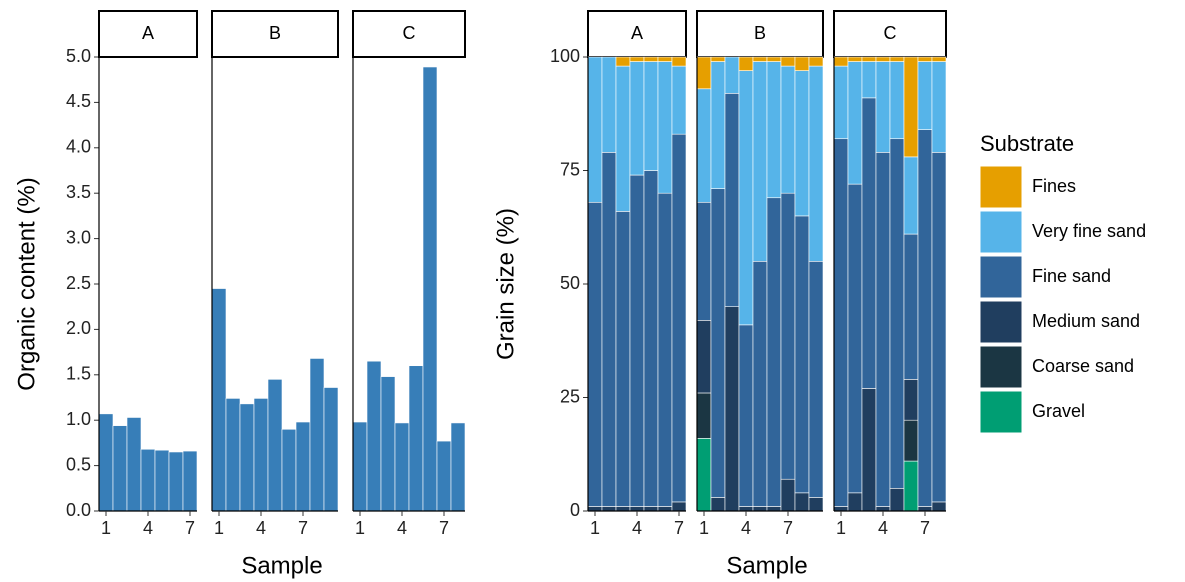  I want to click on legend-label: Medium sand, so click(1086, 321).